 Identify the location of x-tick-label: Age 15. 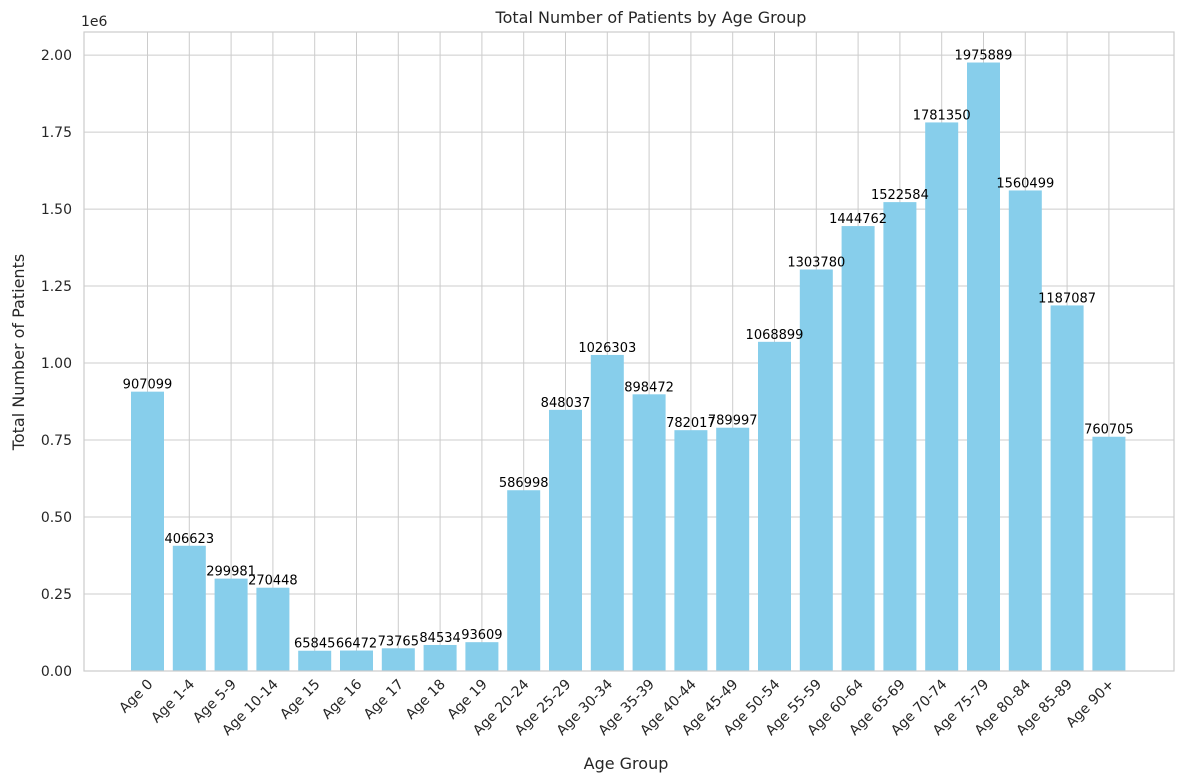
(300, 700).